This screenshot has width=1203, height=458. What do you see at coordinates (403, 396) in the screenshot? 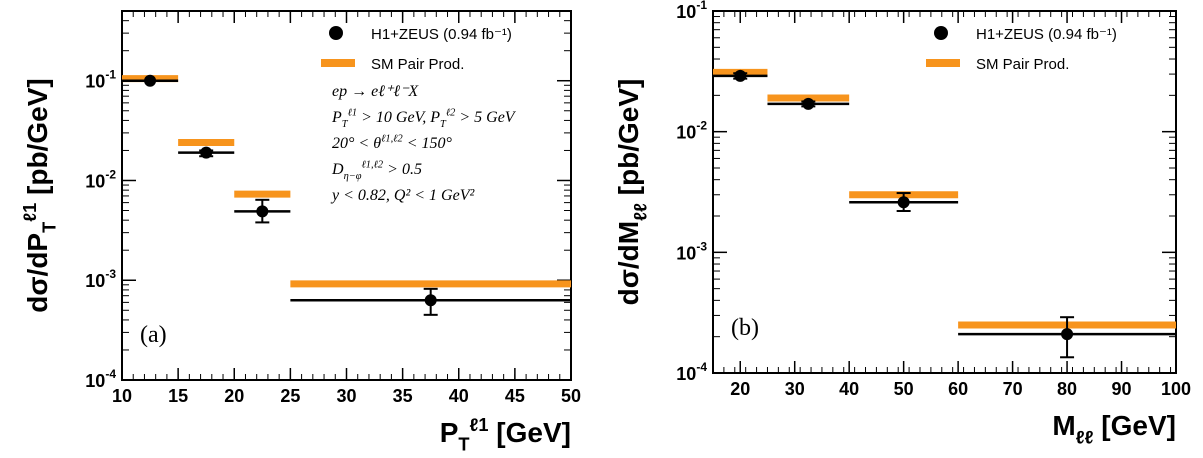
I see `x-tick-label: 35` at bounding box center [403, 396].